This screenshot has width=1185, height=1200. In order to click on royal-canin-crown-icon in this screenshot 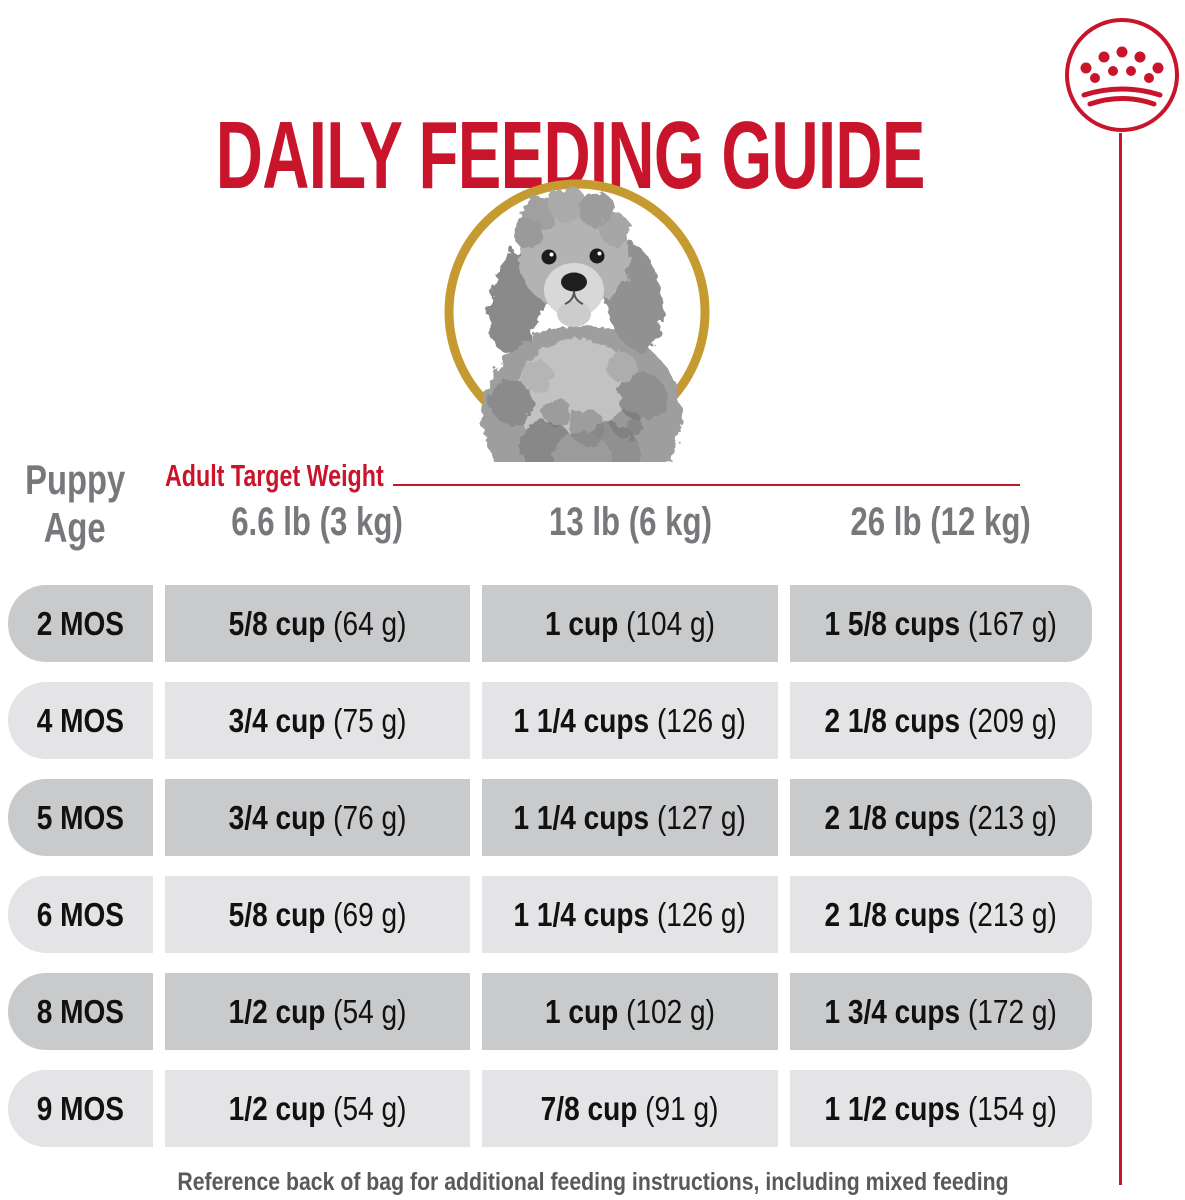, I will do `click(1122, 75)`.